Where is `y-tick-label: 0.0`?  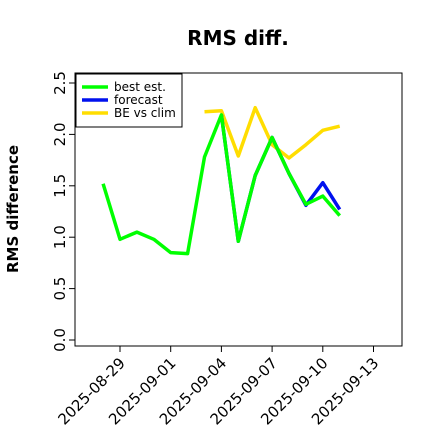 y-tick-label: 0.0 is located at coordinates (60, 340).